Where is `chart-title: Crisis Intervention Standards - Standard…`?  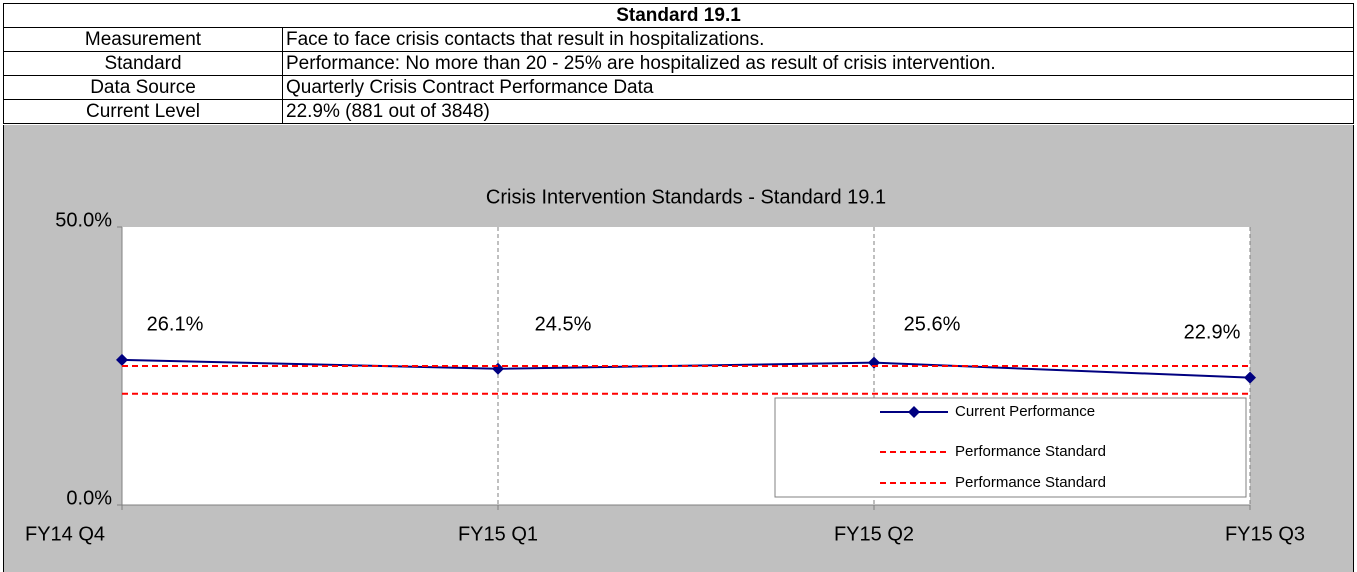 chart-title: Crisis Intervention Standards - Standard… is located at coordinates (686, 197).